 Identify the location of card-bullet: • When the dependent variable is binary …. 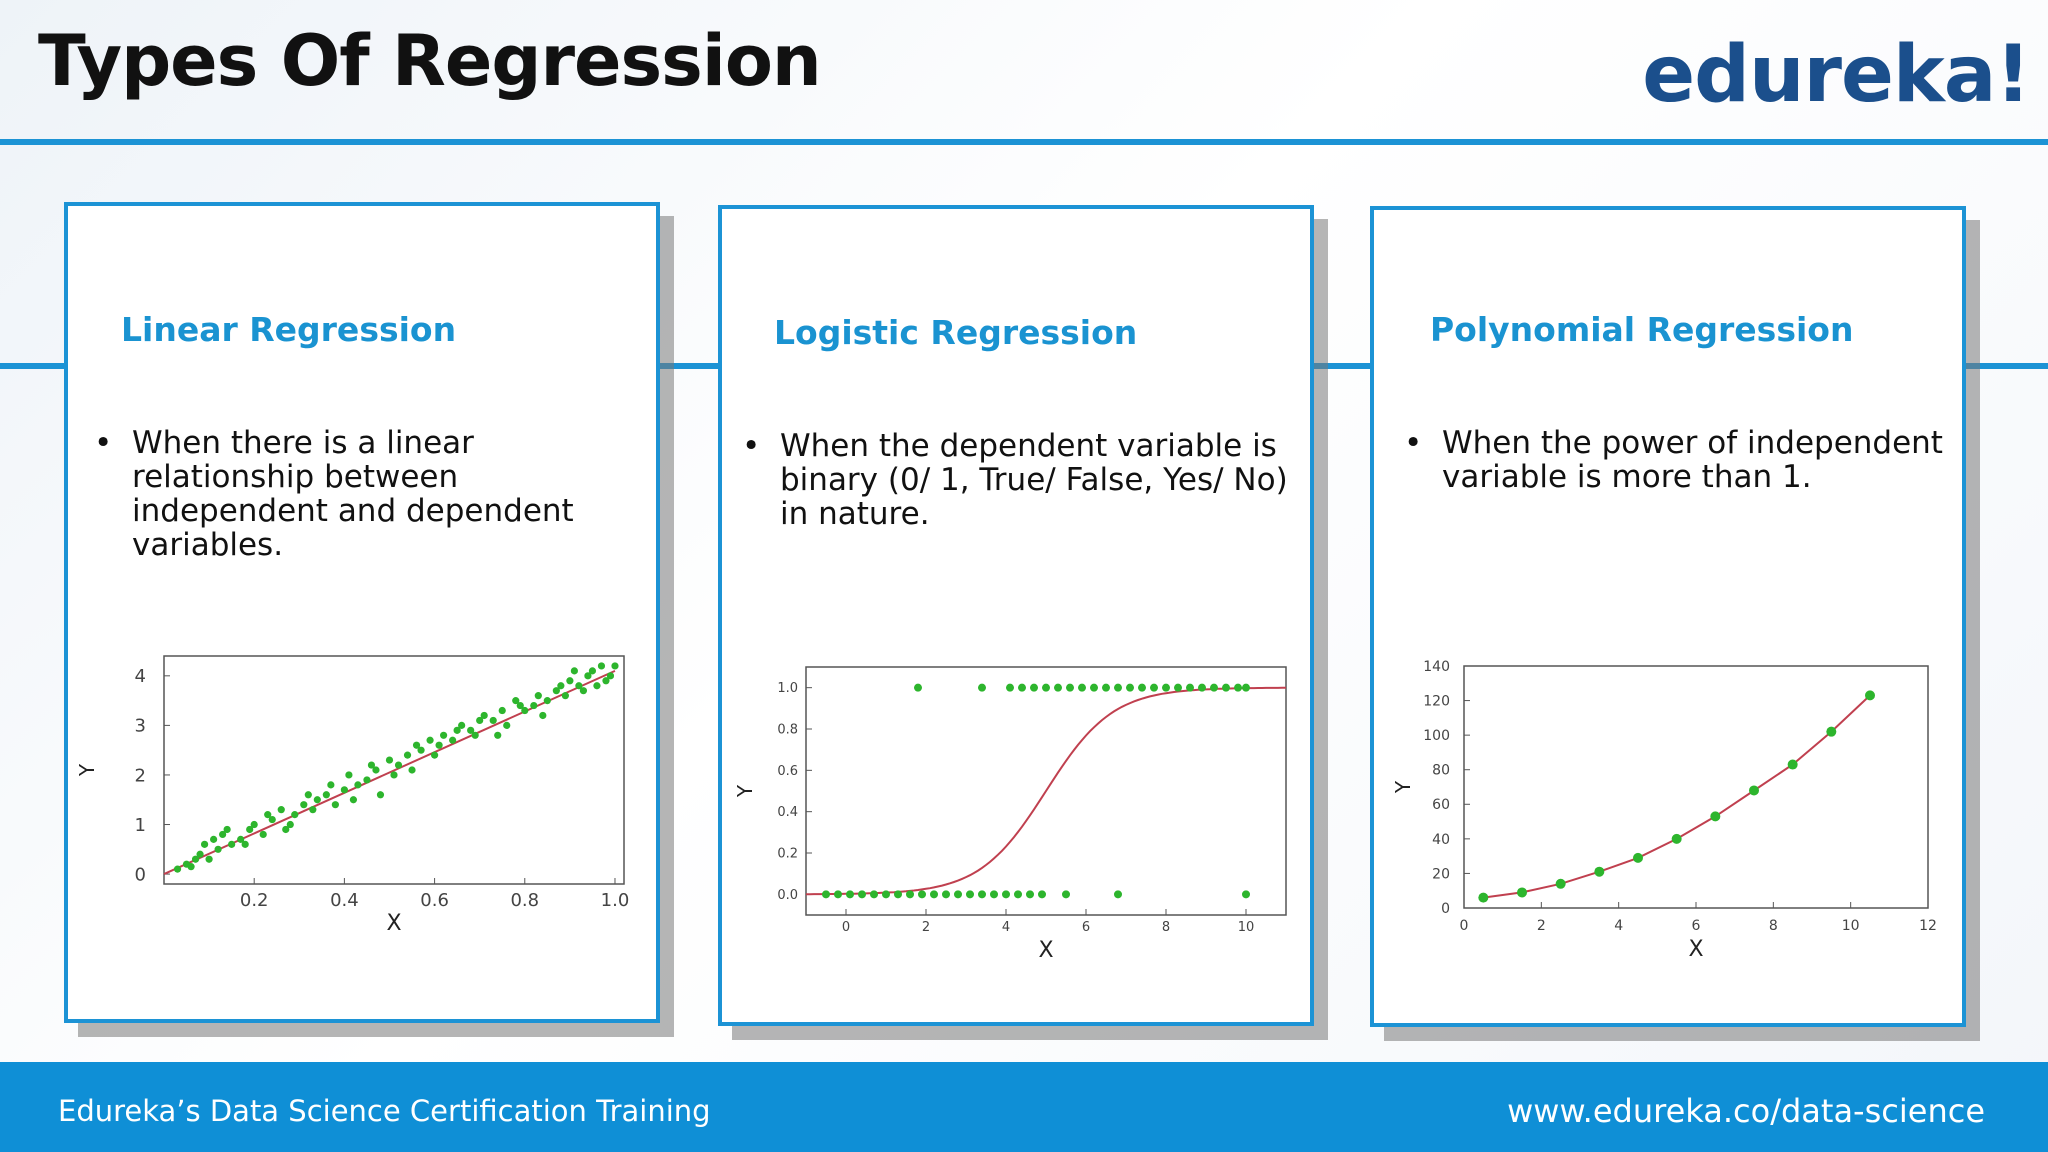
(1021, 480).